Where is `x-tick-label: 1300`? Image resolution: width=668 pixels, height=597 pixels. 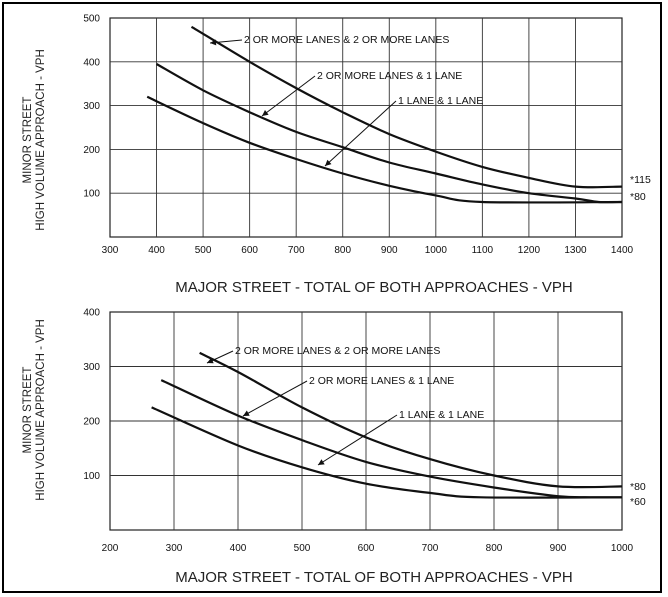 x-tick-label: 1300 is located at coordinates (575, 250).